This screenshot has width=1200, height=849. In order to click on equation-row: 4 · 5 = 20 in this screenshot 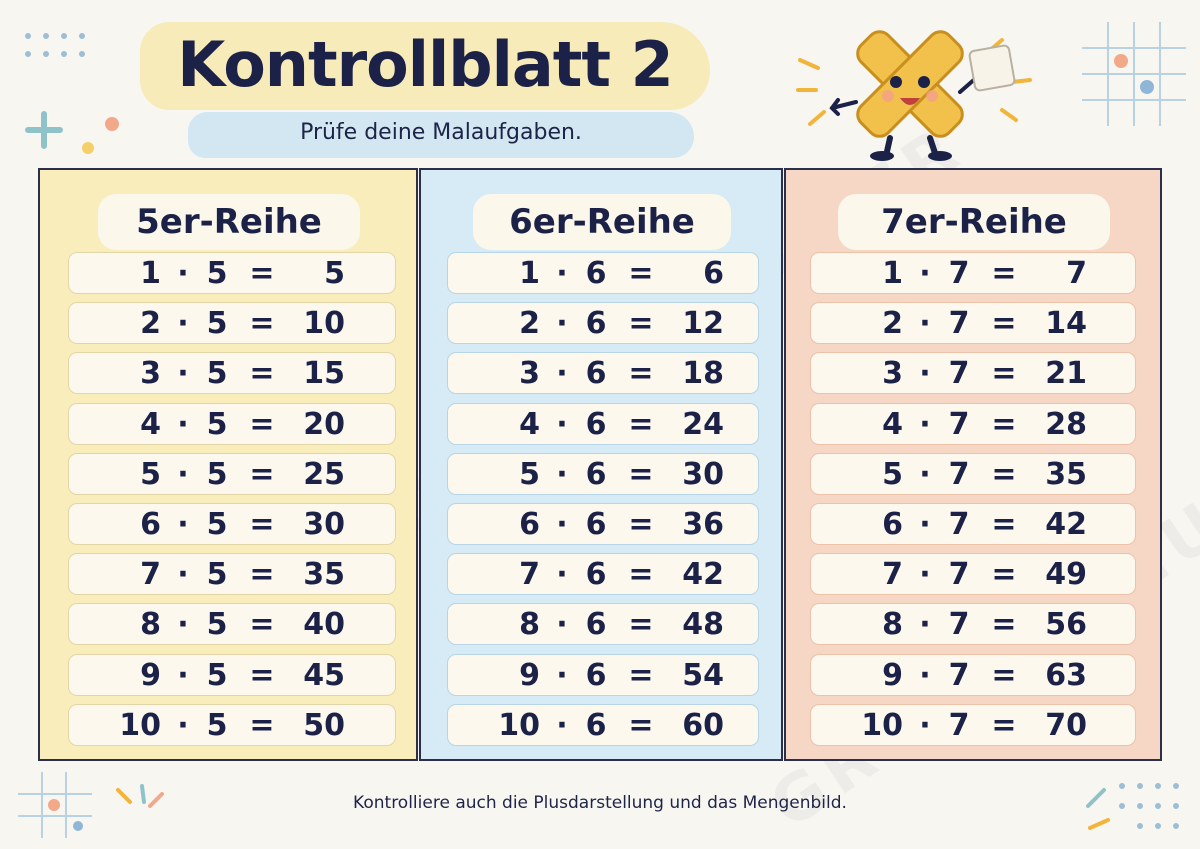, I will do `click(232, 423)`.